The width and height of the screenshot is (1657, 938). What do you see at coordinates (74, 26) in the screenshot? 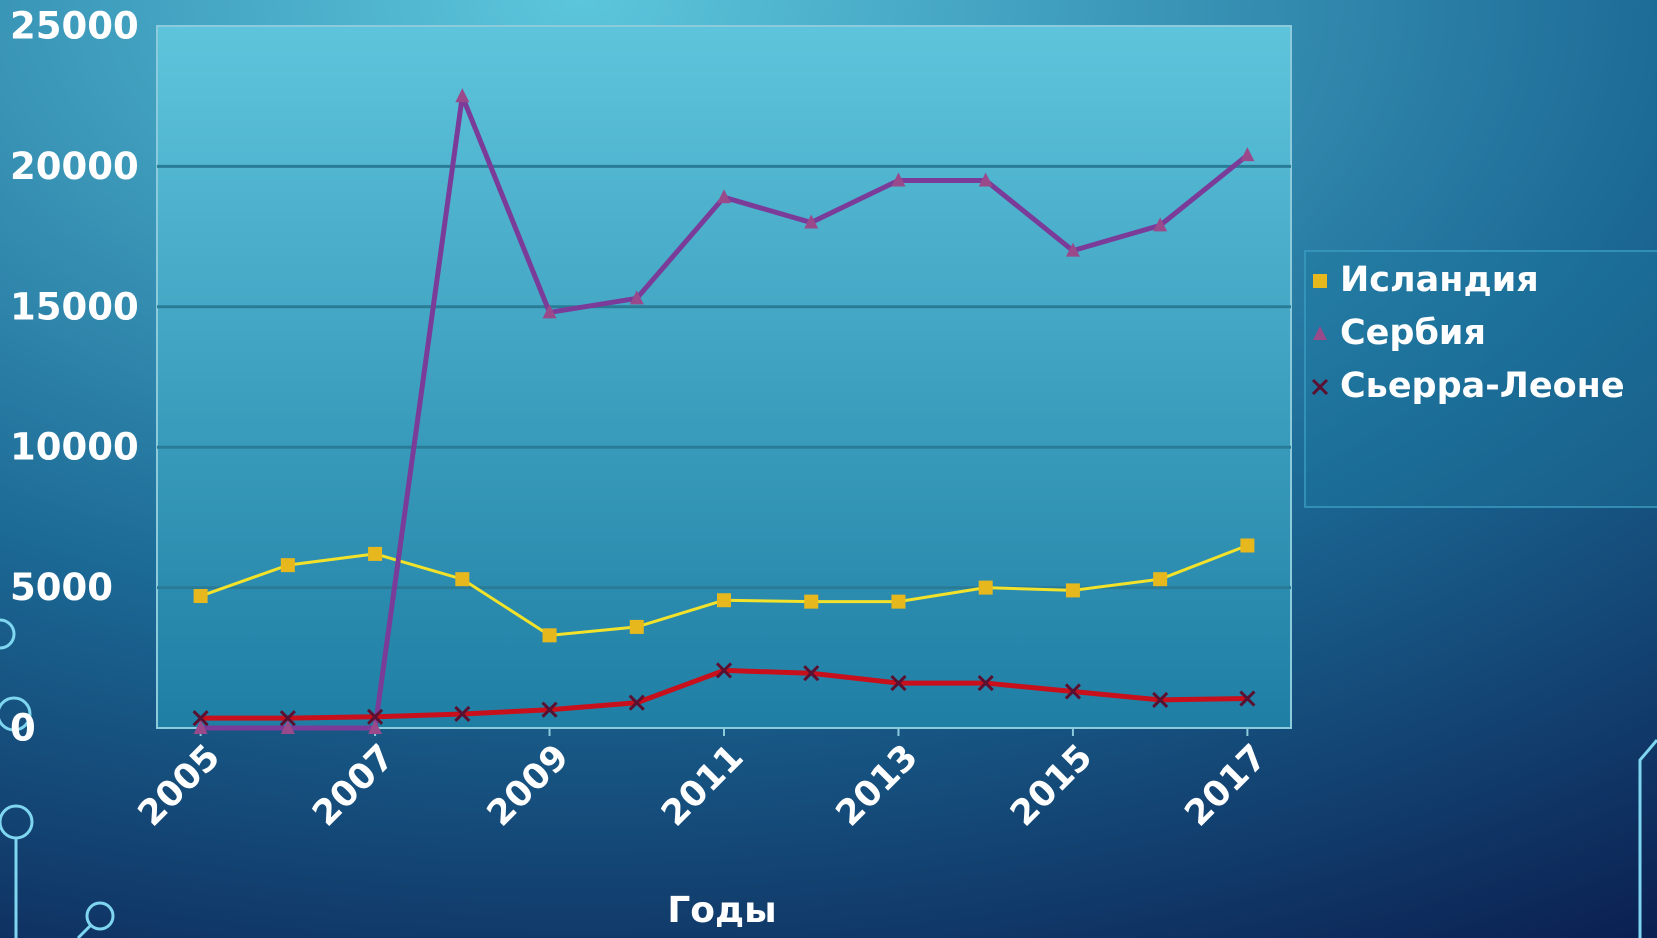
I see `y-tick-label: 25000` at bounding box center [74, 26].